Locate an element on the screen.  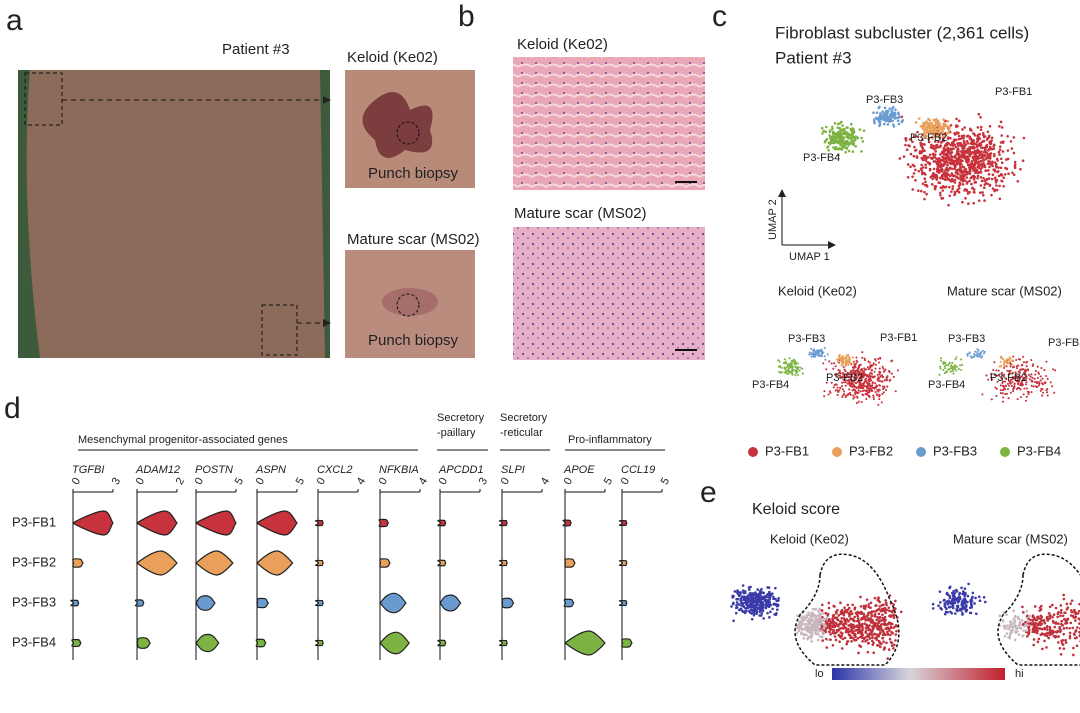
colorbar-low: lo is located at coordinates (819, 674).